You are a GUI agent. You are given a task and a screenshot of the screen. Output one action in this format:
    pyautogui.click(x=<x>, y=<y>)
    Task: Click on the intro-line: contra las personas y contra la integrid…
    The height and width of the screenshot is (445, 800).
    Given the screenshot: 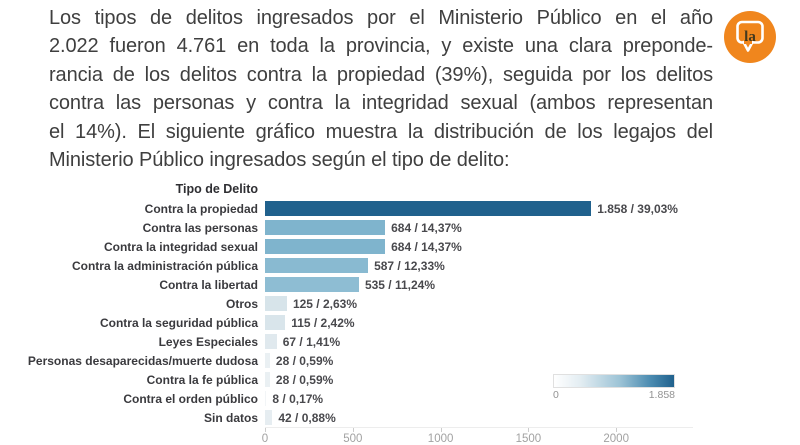 What is the action you would take?
    pyautogui.click(x=381, y=103)
    